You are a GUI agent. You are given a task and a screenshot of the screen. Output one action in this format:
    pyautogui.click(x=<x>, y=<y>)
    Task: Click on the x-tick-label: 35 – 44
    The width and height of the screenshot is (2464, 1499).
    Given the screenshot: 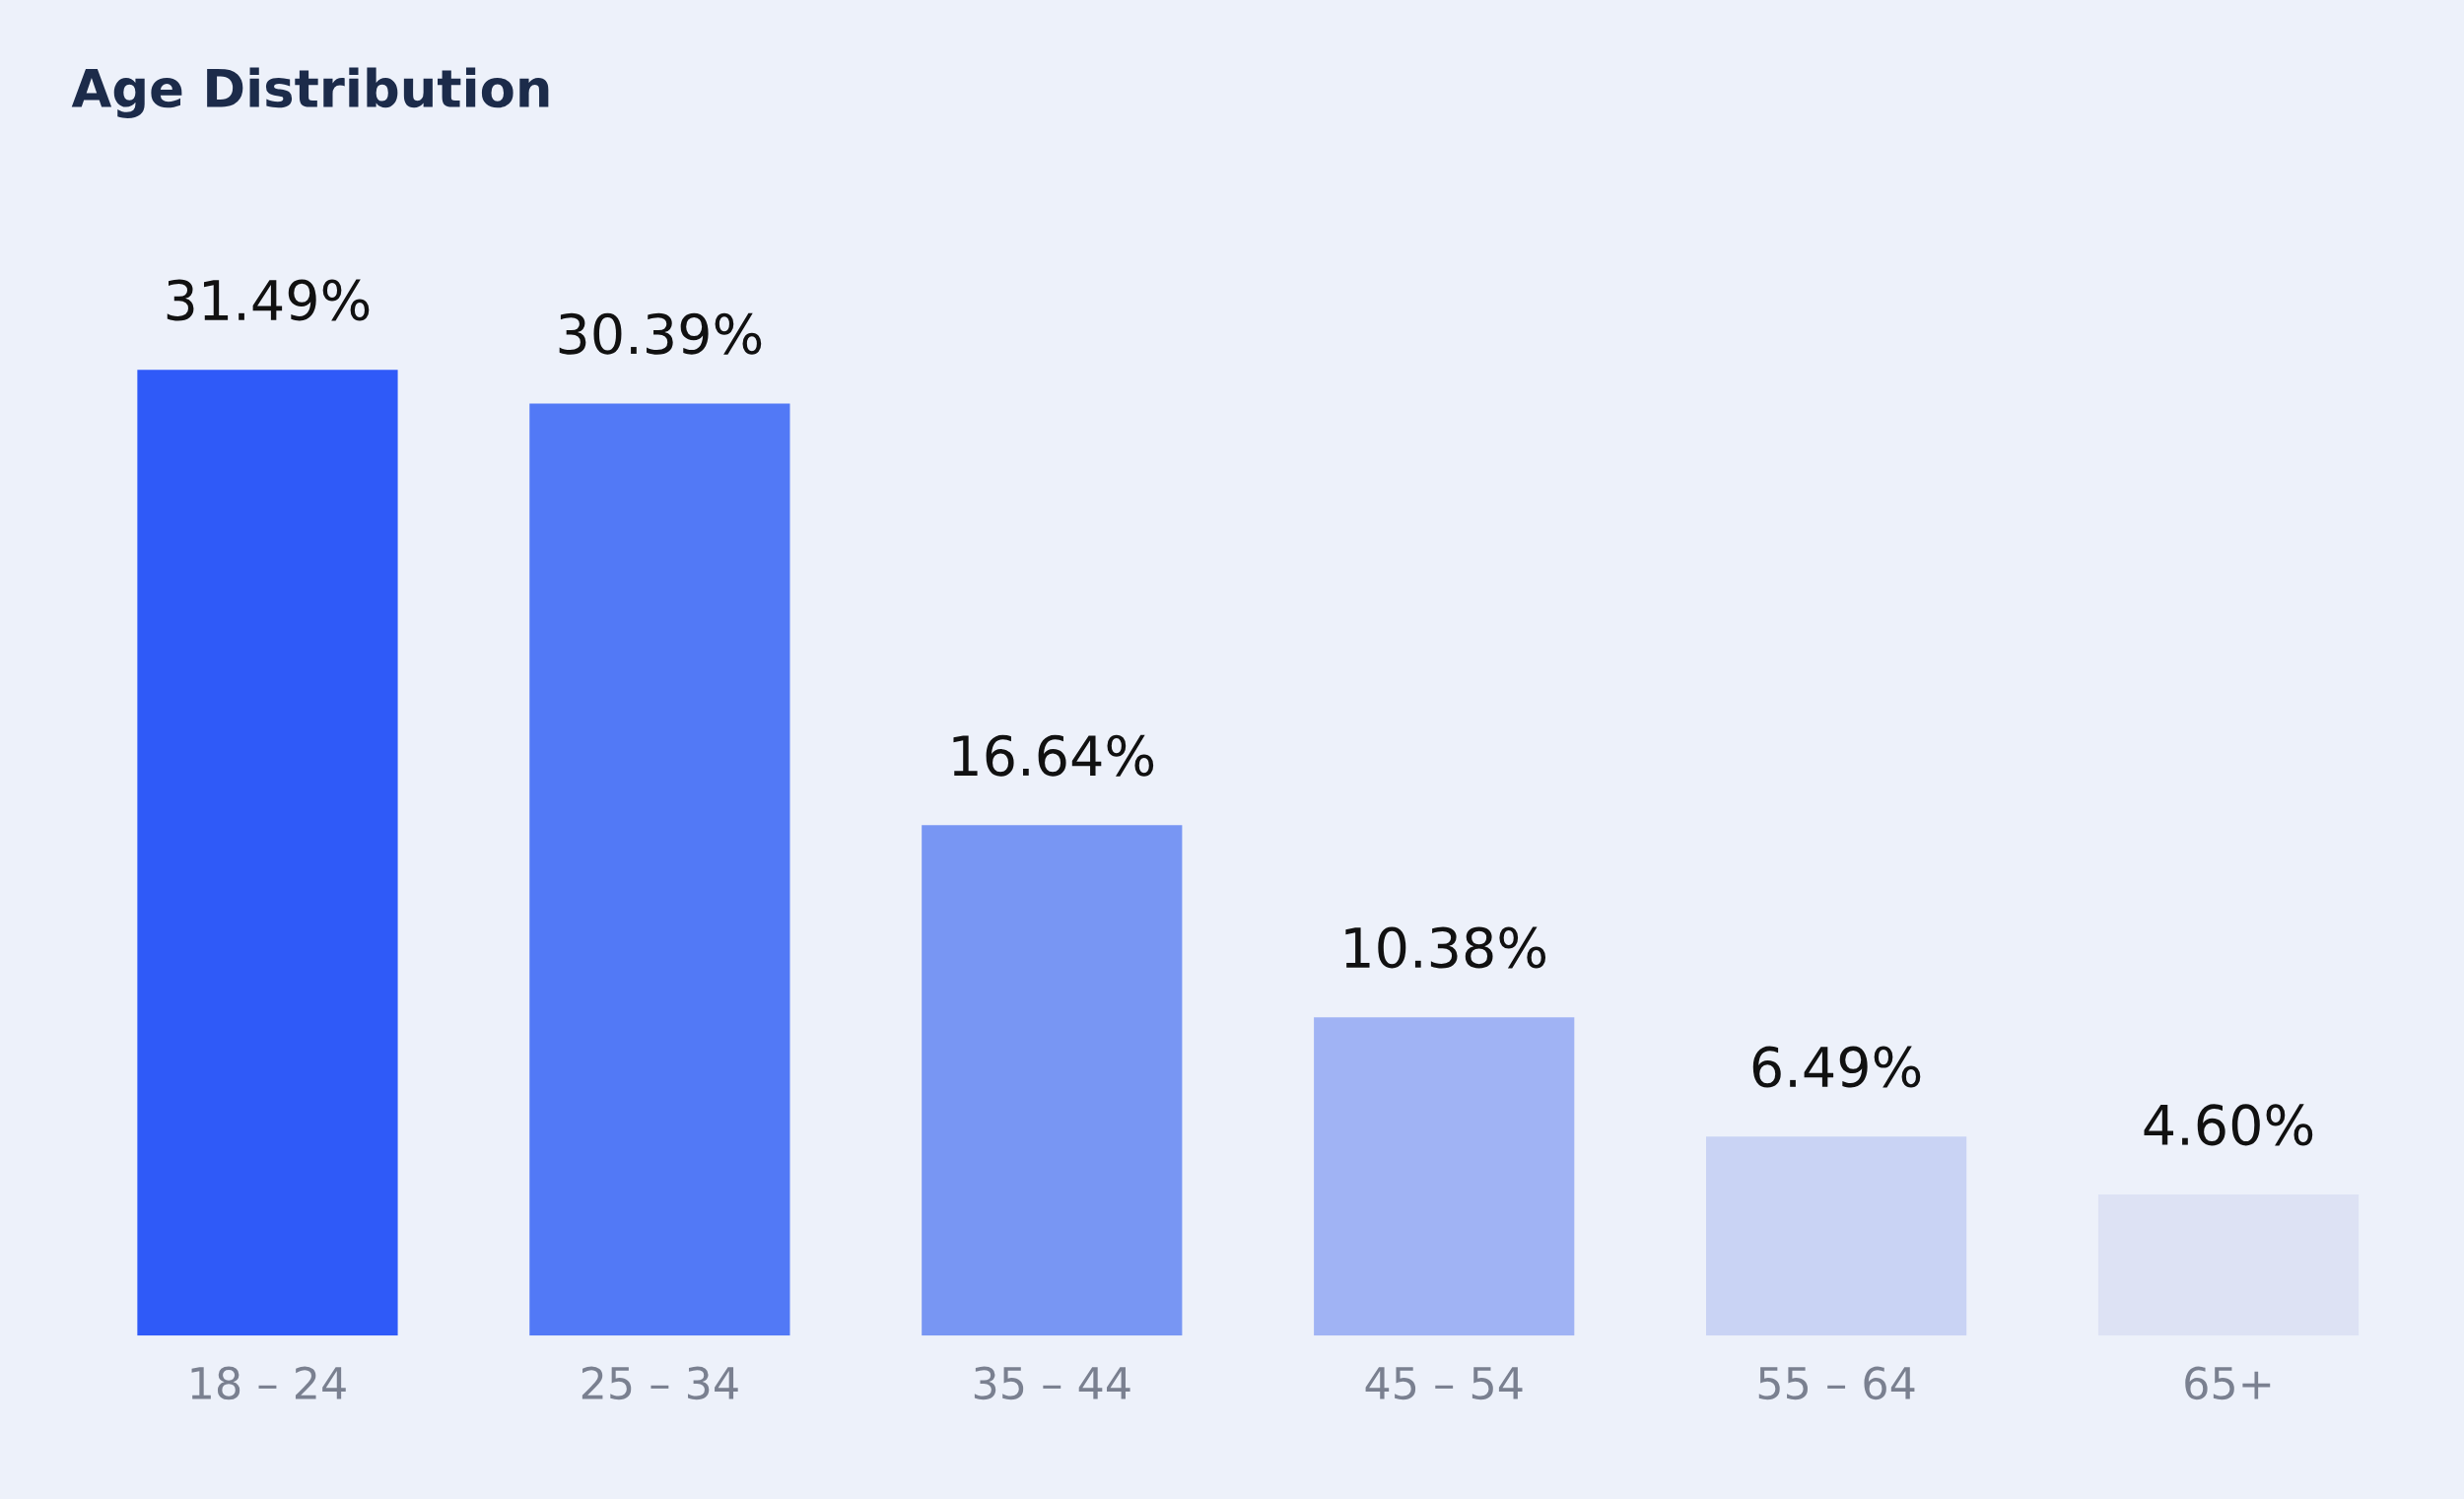 What is the action you would take?
    pyautogui.click(x=1052, y=1383)
    